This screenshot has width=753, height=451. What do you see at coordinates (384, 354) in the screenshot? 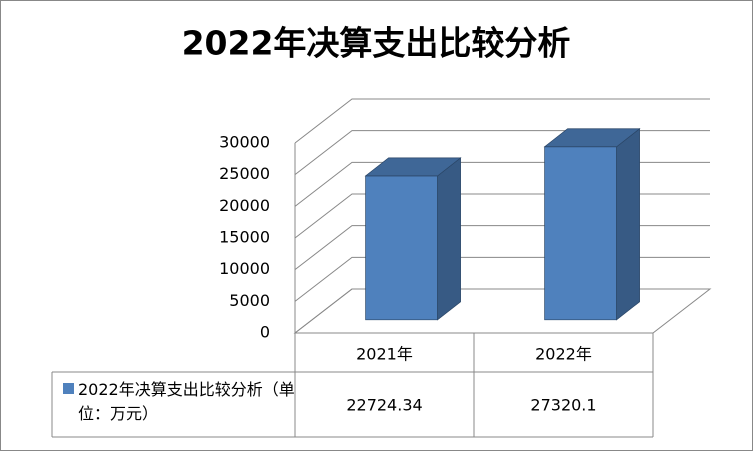
I see `x-tick-label: 2021年` at bounding box center [384, 354].